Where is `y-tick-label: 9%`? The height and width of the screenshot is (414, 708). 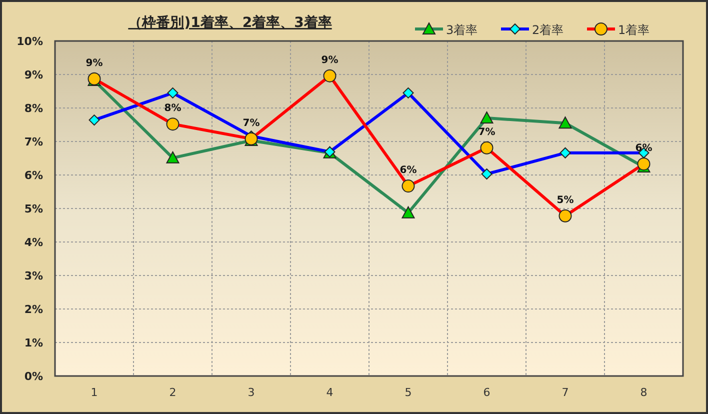 y-tick-label: 9% is located at coordinates (33, 75).